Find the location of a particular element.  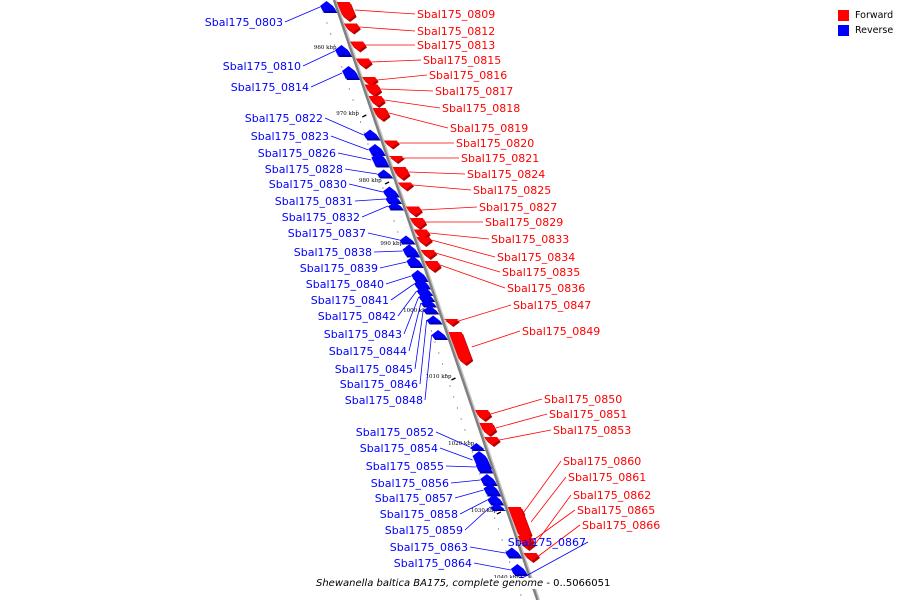

gene-label-Sbal175_0847: Sbal175_0847 is located at coordinates (552, 305).